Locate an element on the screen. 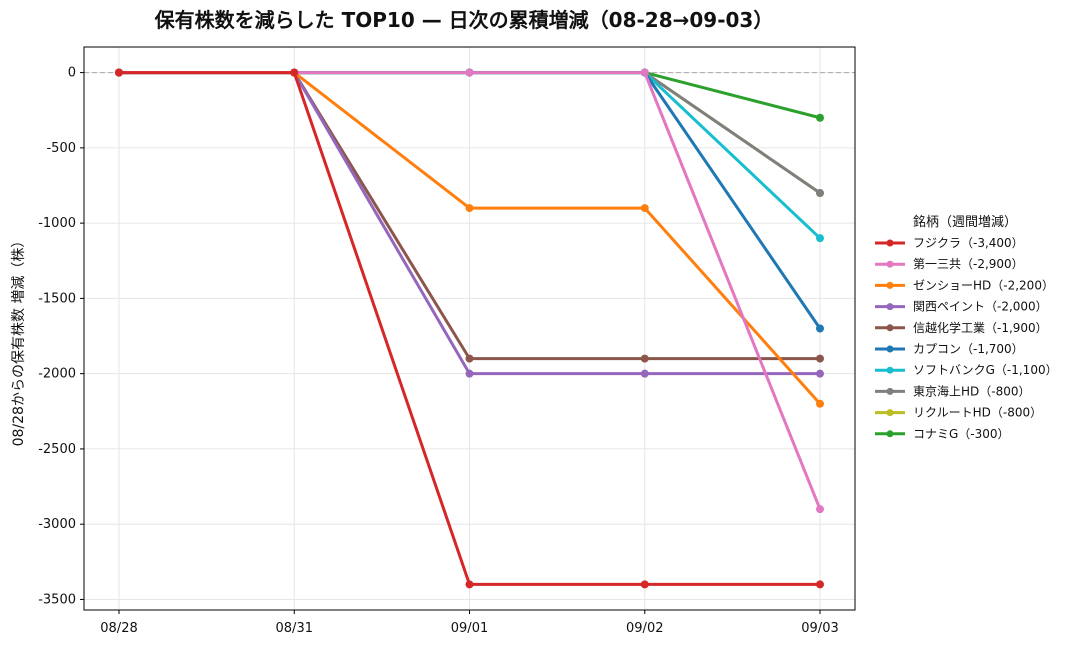 Image resolution: width=1088 pixels, height=649 pixels. legend-label: フジクラ（-3,400） is located at coordinates (968, 243).